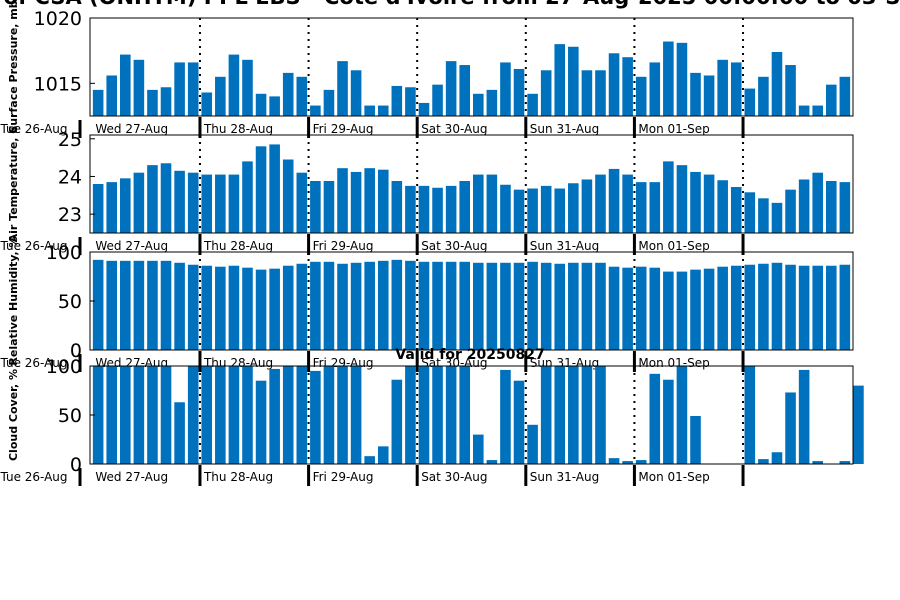  What do you see at coordinates (76, 465) in the screenshot?
I see `y-tick-label: 0` at bounding box center [76, 465].